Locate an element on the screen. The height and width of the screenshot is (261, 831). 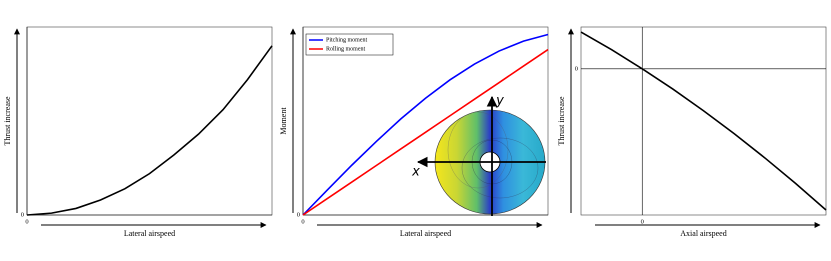
legend-box is located at coordinates (349, 44).